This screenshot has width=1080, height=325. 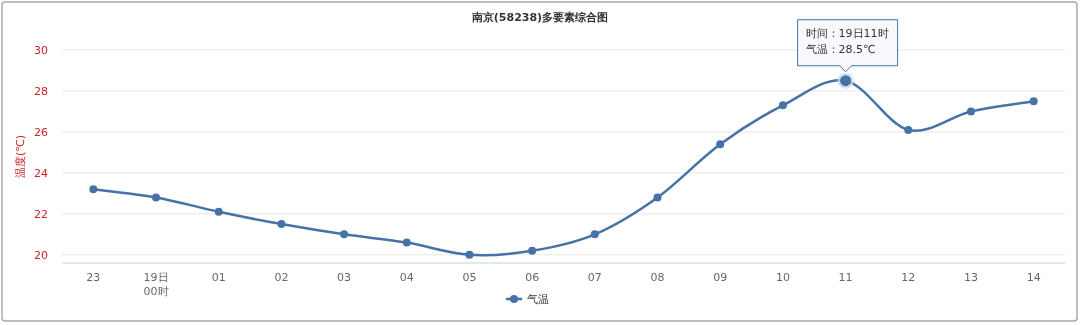 I want to click on y-tick-label: 28, so click(x=41, y=91).